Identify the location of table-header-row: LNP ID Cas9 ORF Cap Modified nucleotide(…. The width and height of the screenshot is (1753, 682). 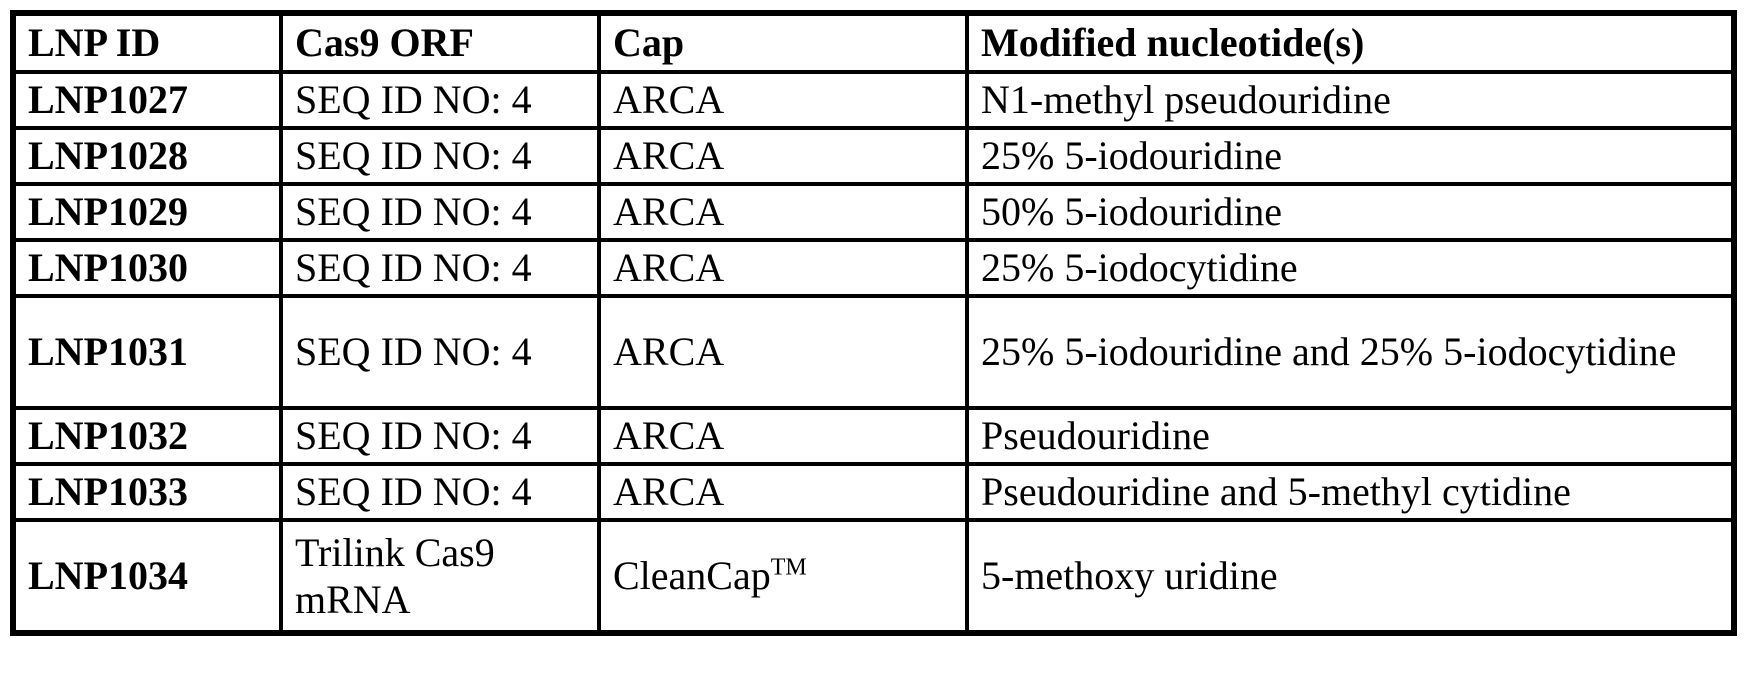
(873, 42).